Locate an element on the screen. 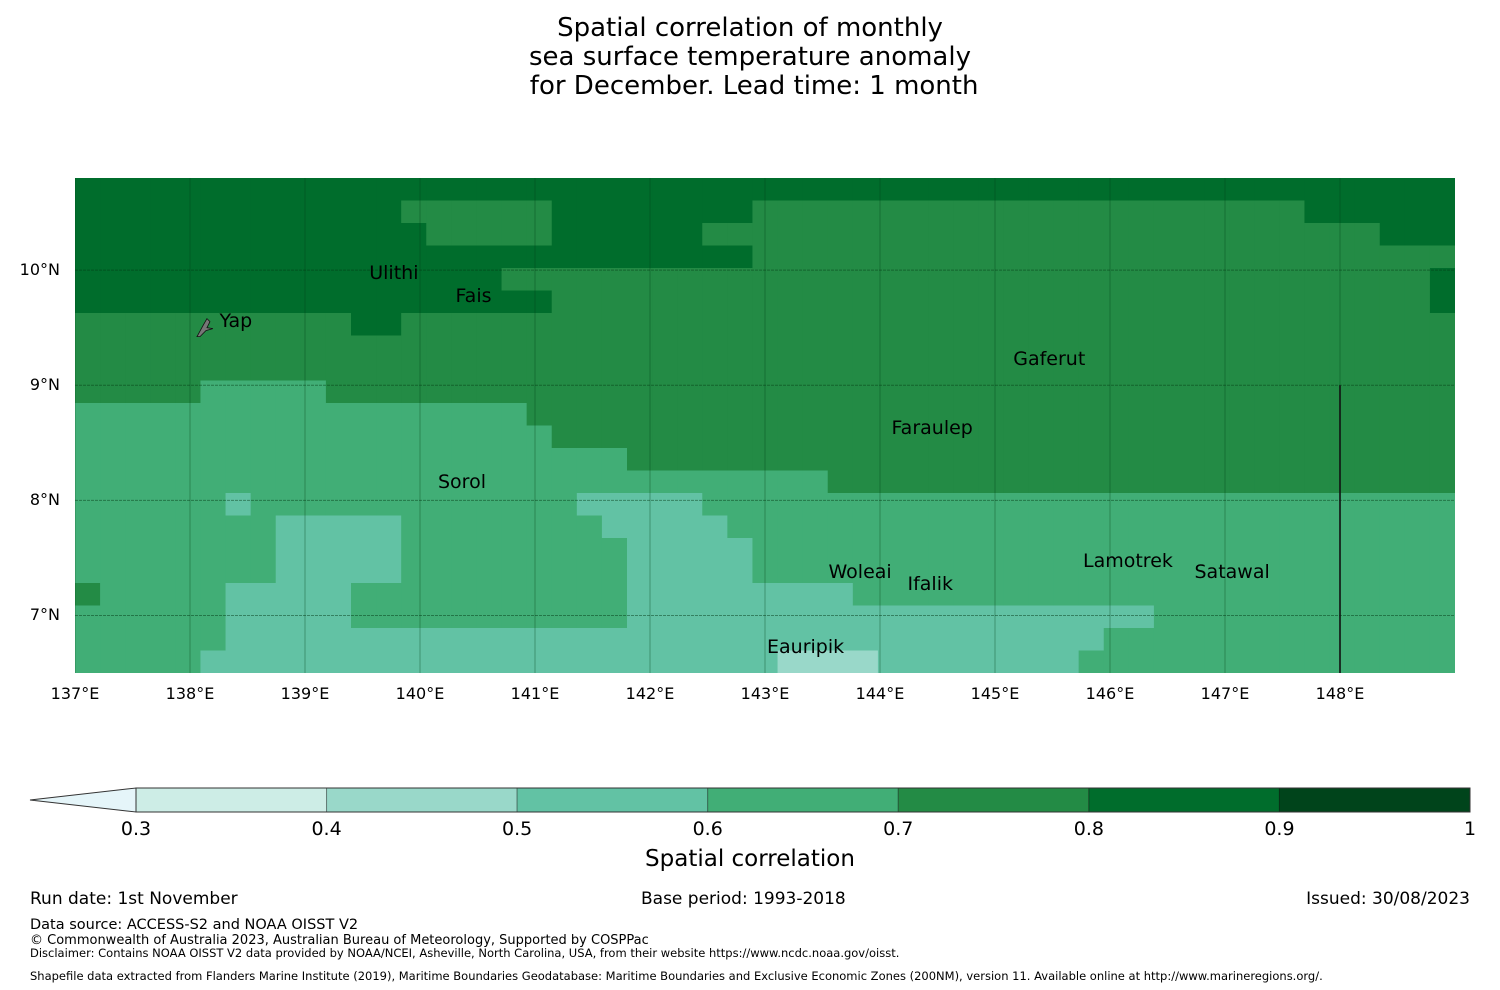  y-tick-label: 10°N is located at coordinates (39, 270).